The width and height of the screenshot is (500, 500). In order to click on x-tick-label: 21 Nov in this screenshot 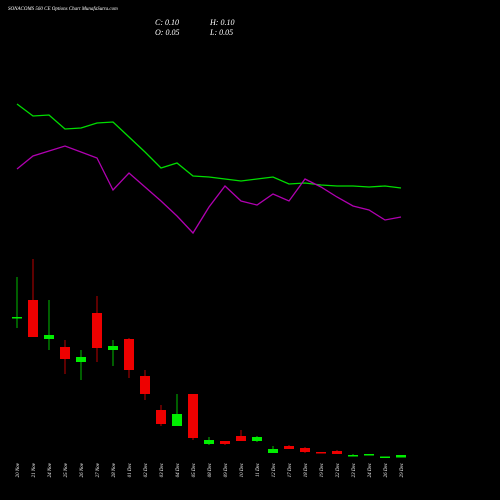, I will do `click(34, 469)`.